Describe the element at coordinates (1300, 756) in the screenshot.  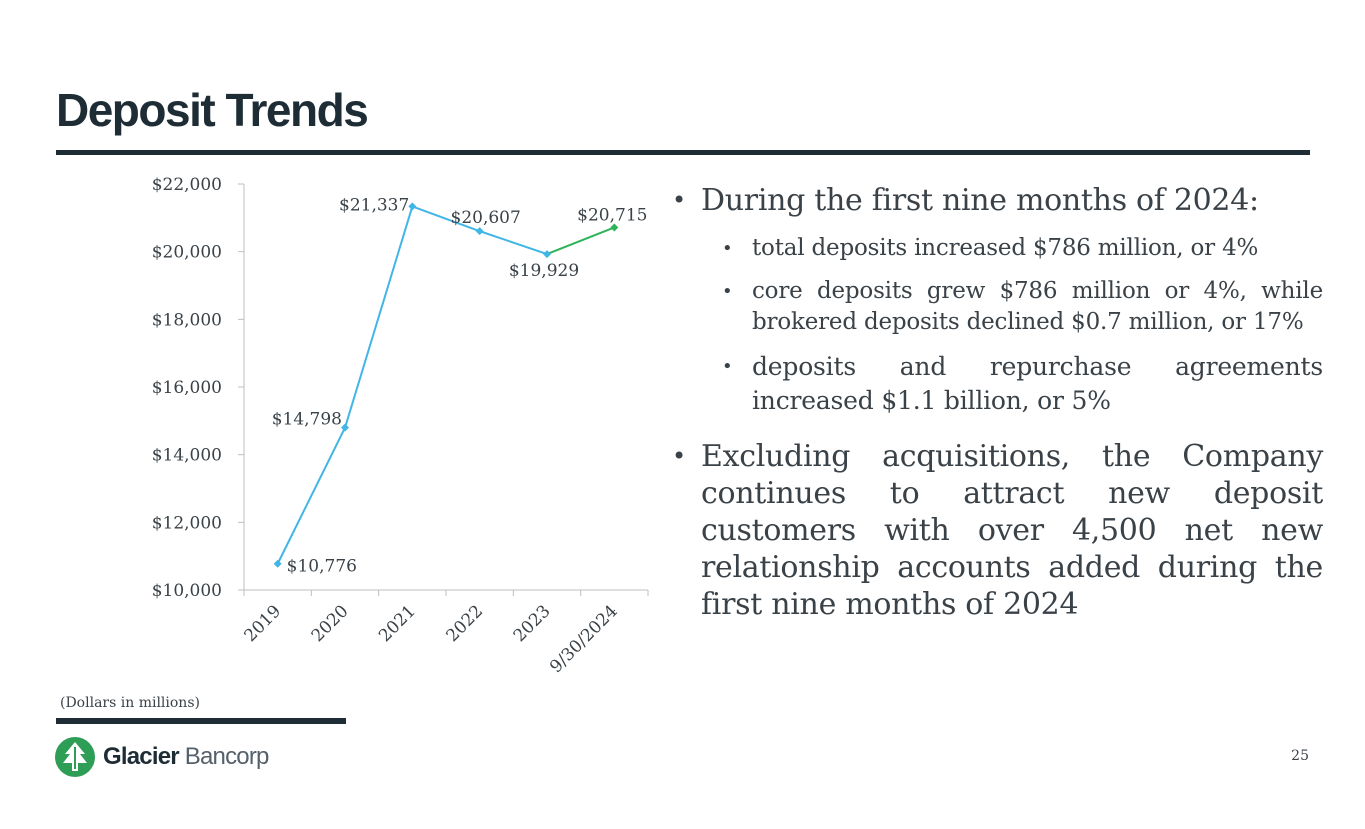
I see `page-number: 25` at that location.